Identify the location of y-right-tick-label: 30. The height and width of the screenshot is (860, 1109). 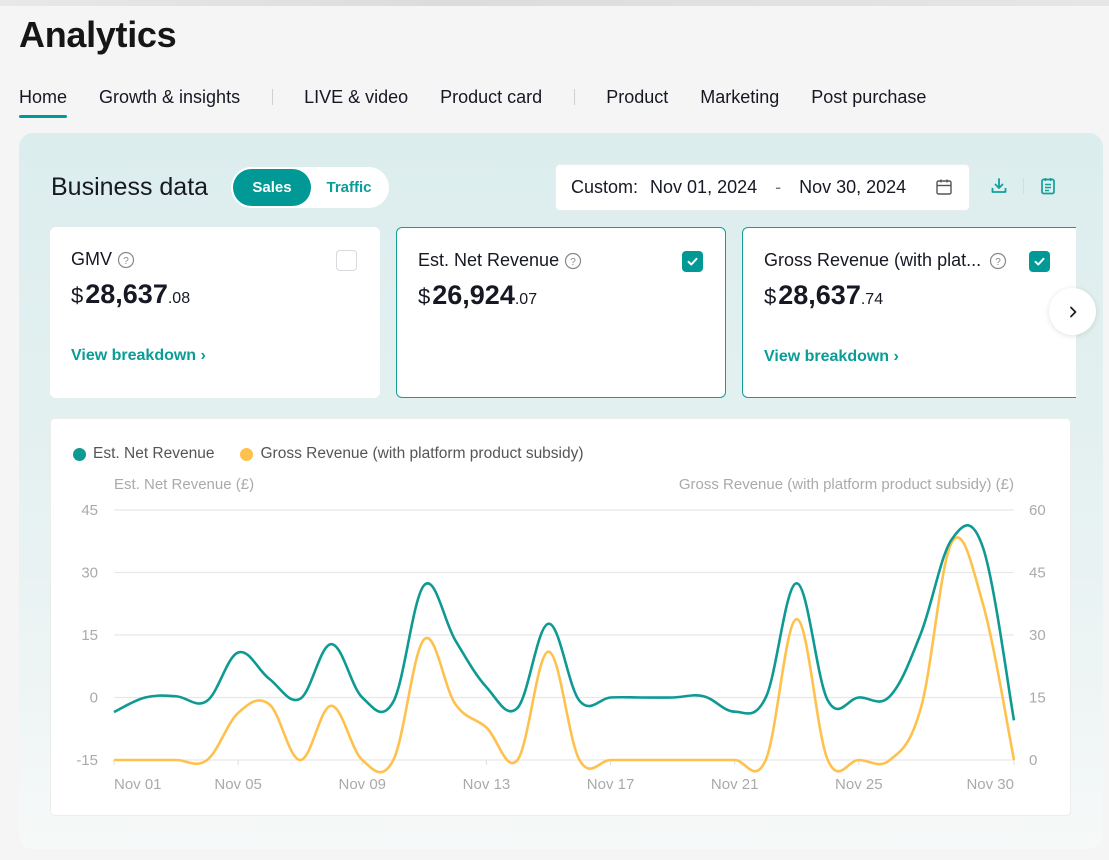
(1037, 635).